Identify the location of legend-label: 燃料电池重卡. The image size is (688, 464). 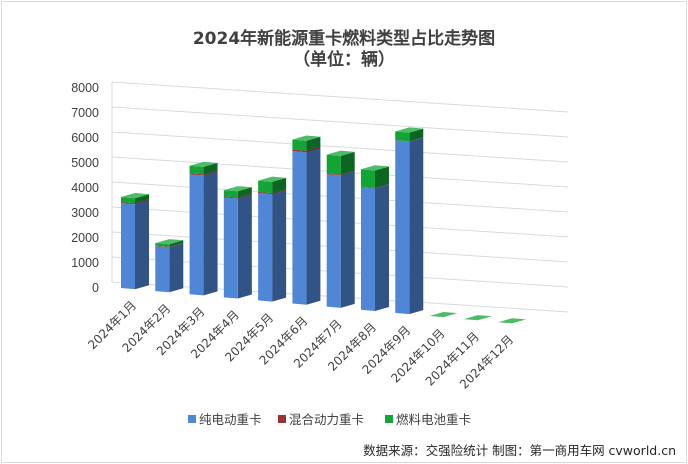
(433, 419).